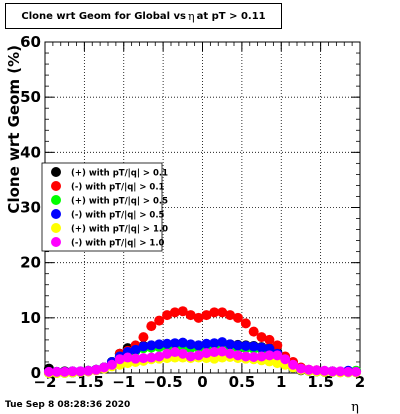 The width and height of the screenshot is (400, 414). I want to click on y-tick-label: 30, so click(30, 208).